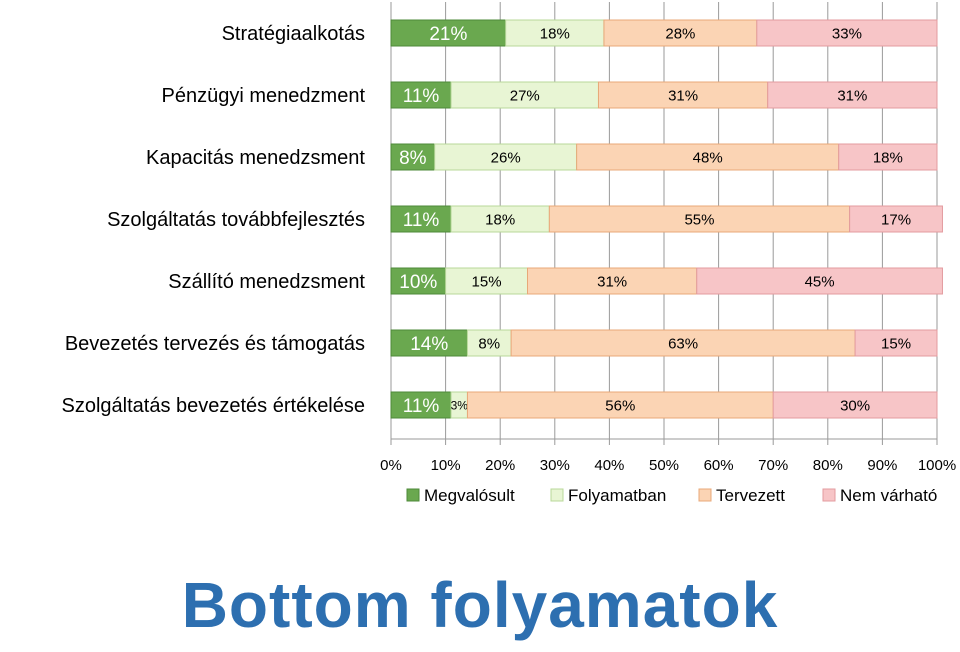 This screenshot has height=652, width=960. Describe the element at coordinates (293, 34) in the screenshot. I see `category-label: Stratégiaalkotás` at that location.